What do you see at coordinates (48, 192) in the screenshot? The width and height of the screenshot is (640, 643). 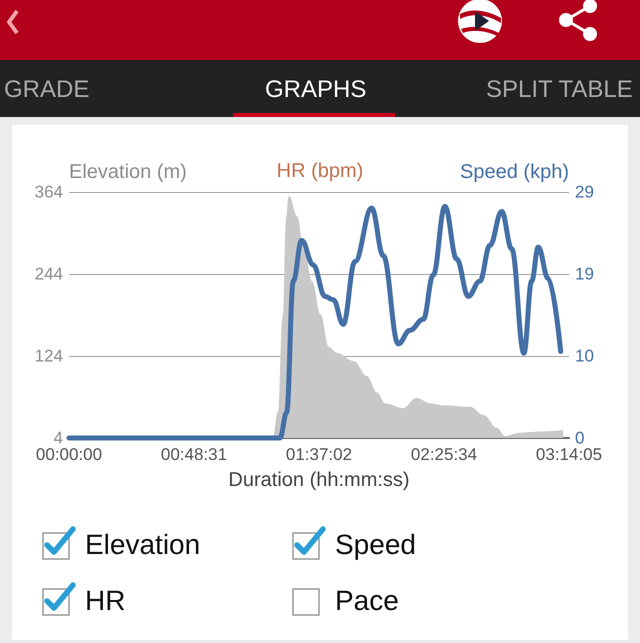 I see `y-tick-label: 364` at bounding box center [48, 192].